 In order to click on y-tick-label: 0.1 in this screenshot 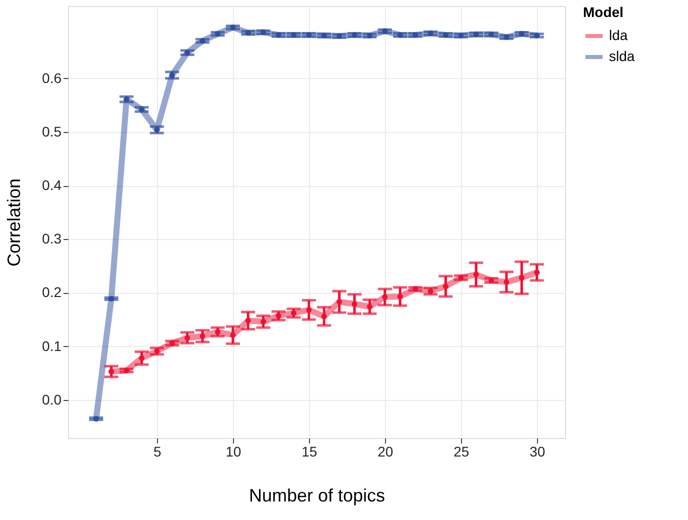, I will do `click(52, 346)`.